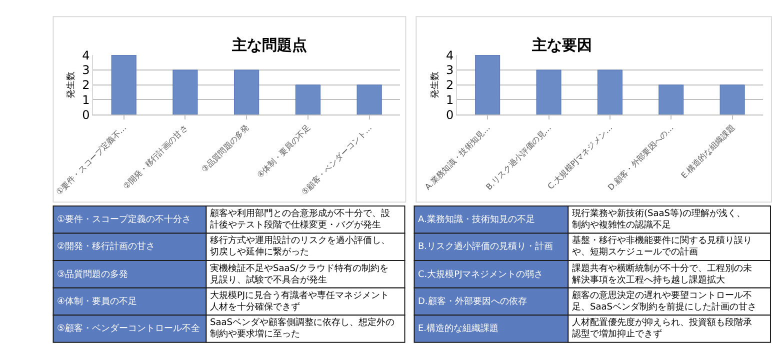 This screenshot has height=360, width=780. Describe the element at coordinates (283, 151) in the screenshot. I see `x-tick-label: ④体制・要員の不足` at that location.